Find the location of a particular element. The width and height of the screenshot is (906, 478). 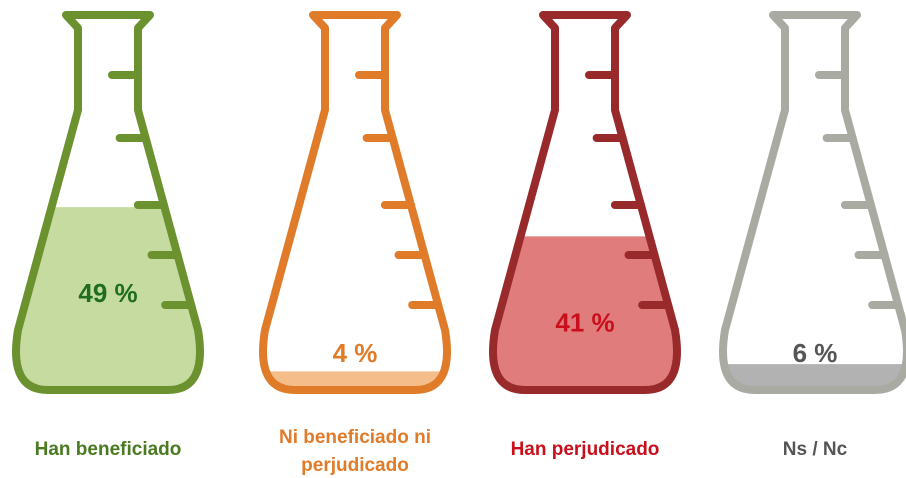

value-label: 6 % is located at coordinates (815, 353).